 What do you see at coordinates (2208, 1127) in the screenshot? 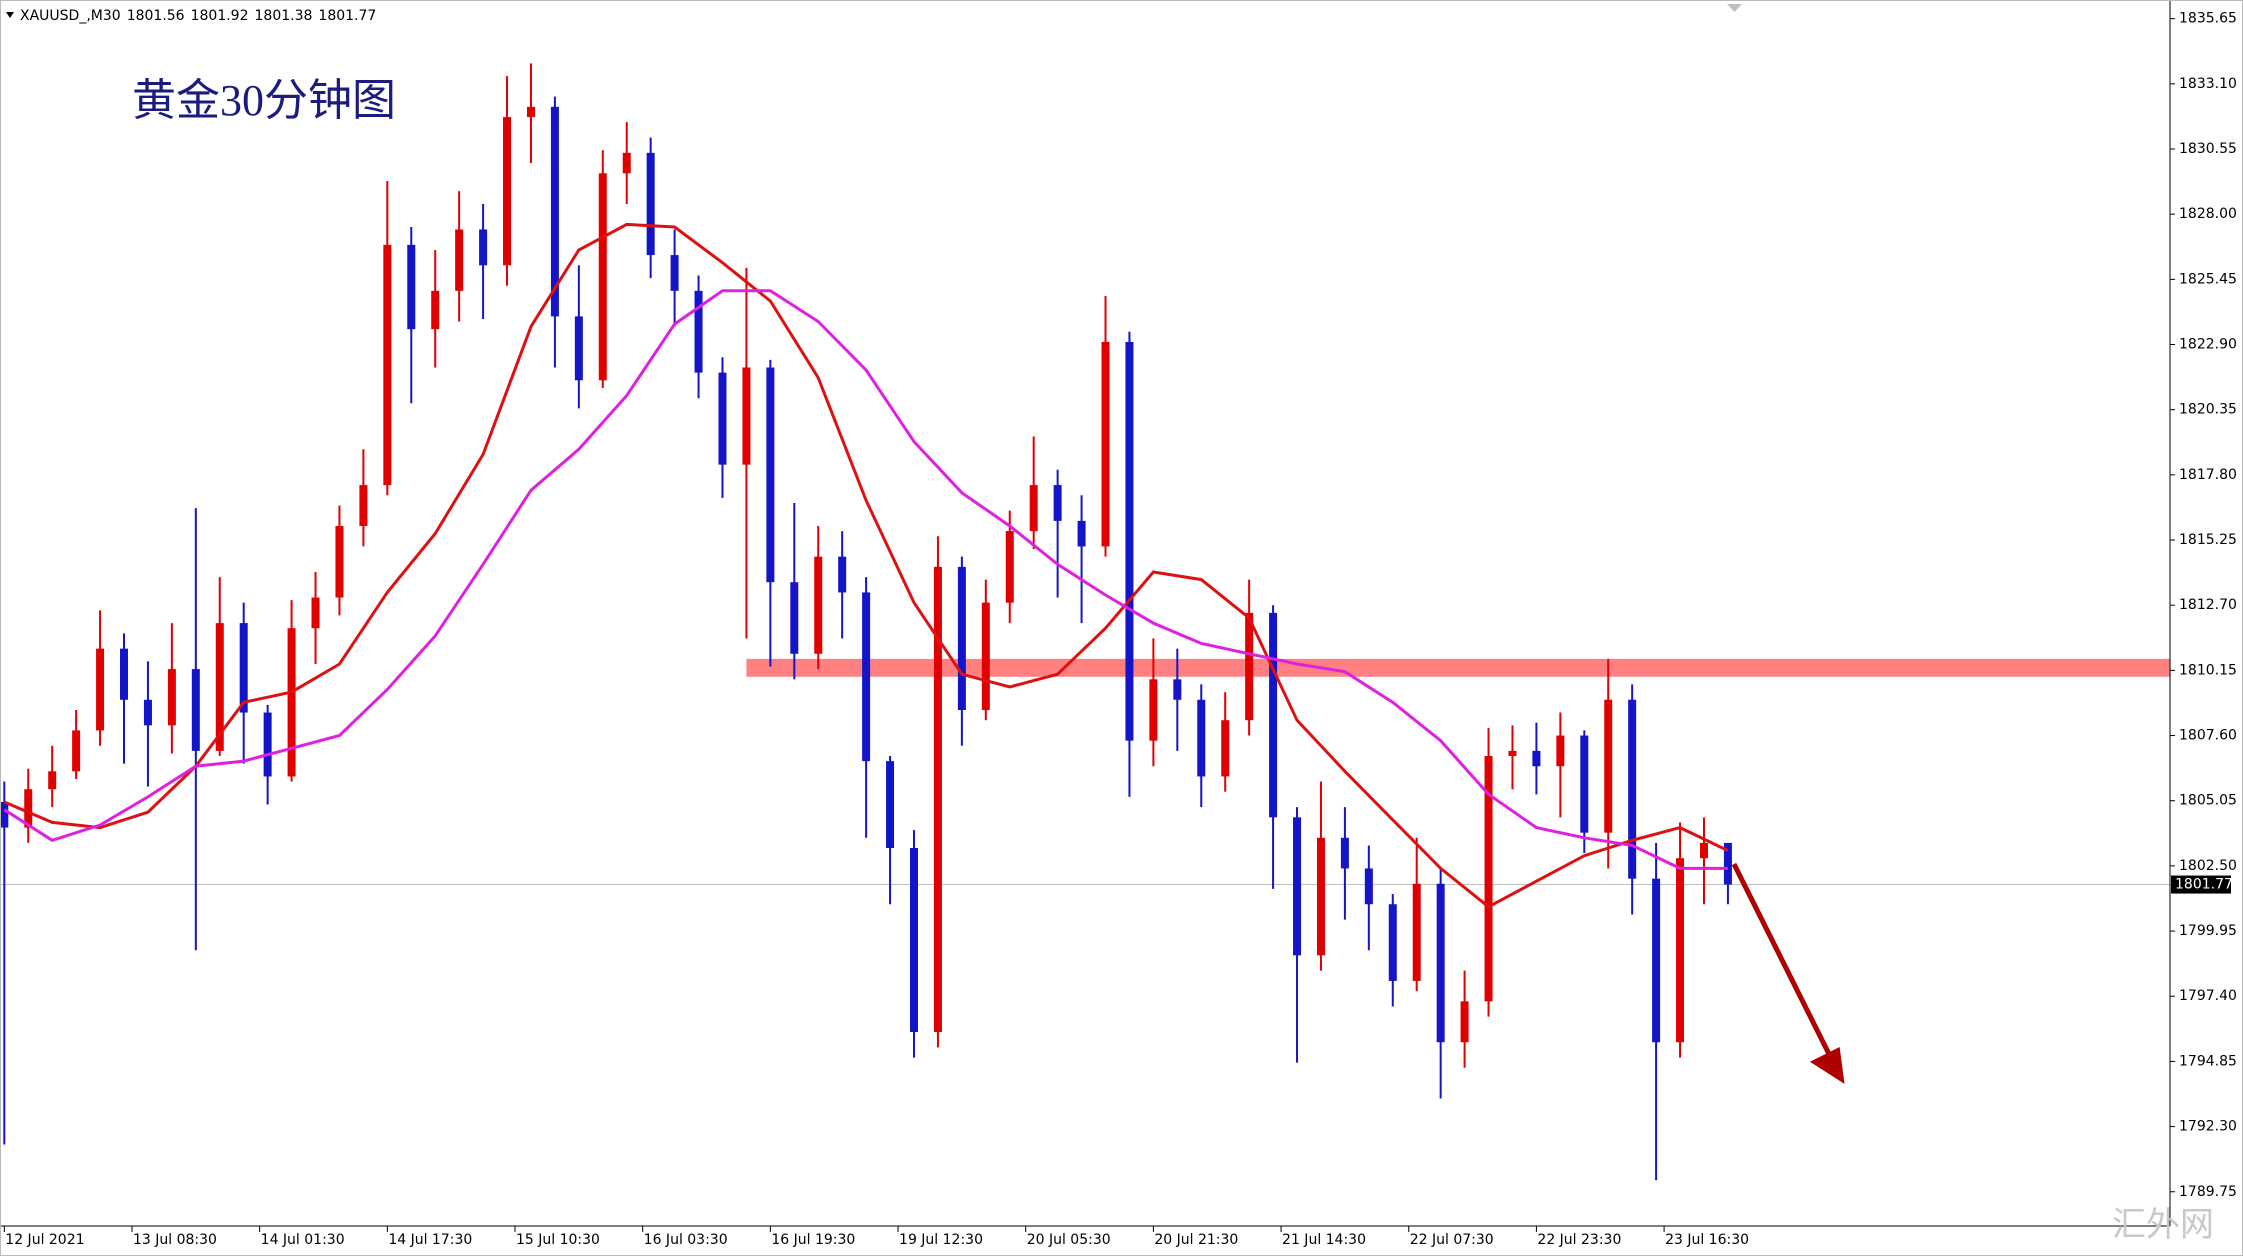
I see `y-tick-label: 1792.30` at bounding box center [2208, 1127].